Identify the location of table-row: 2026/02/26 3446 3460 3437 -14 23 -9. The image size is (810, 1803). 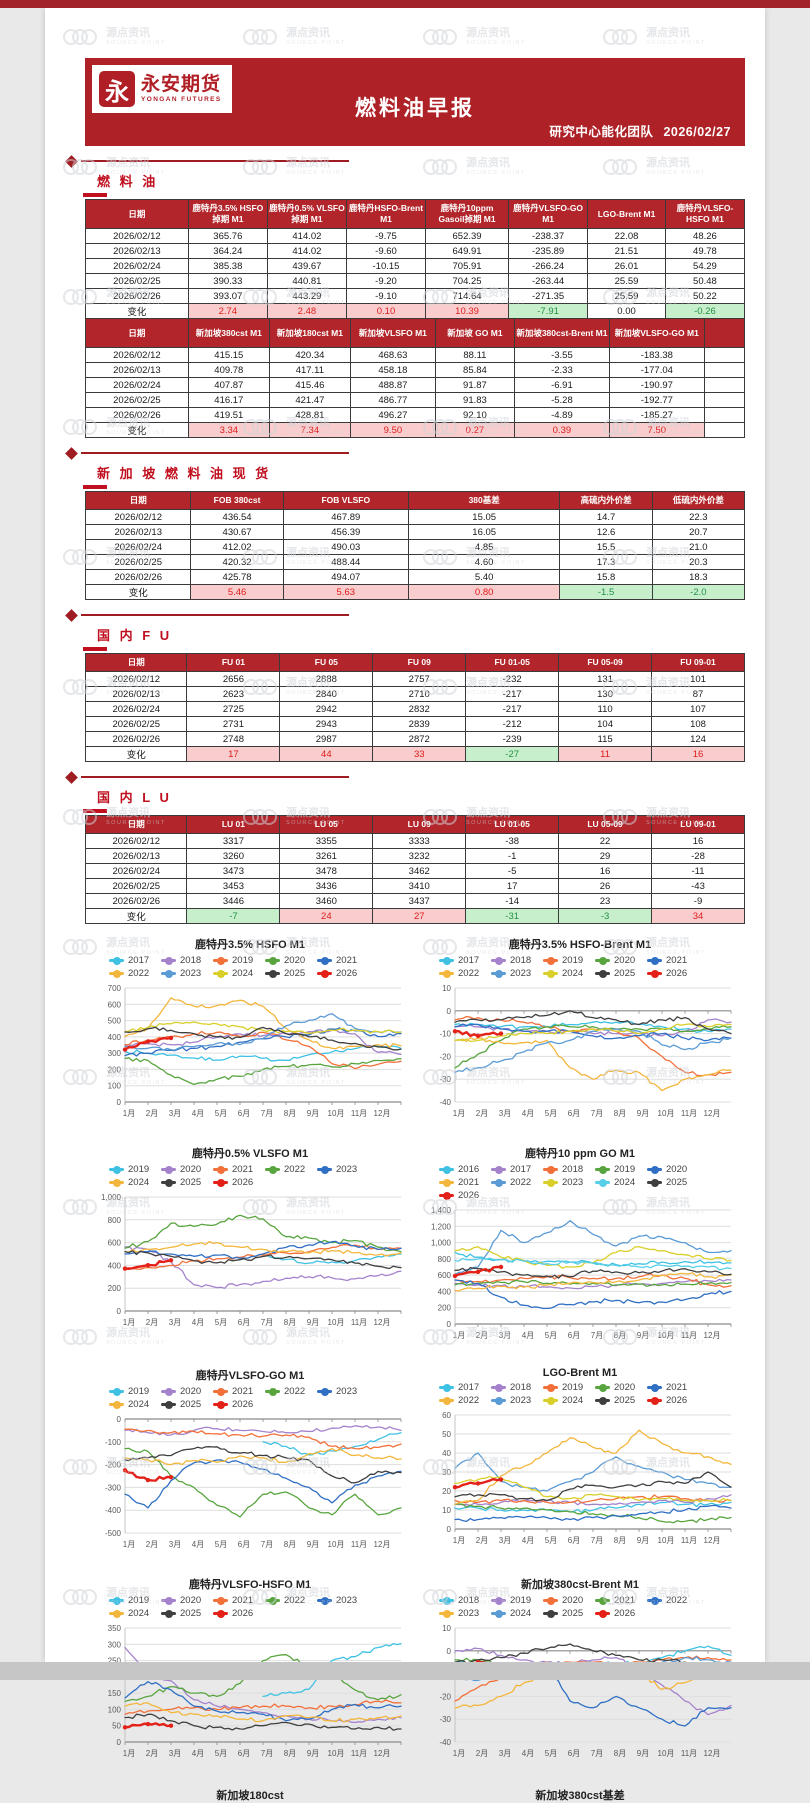
(414, 901).